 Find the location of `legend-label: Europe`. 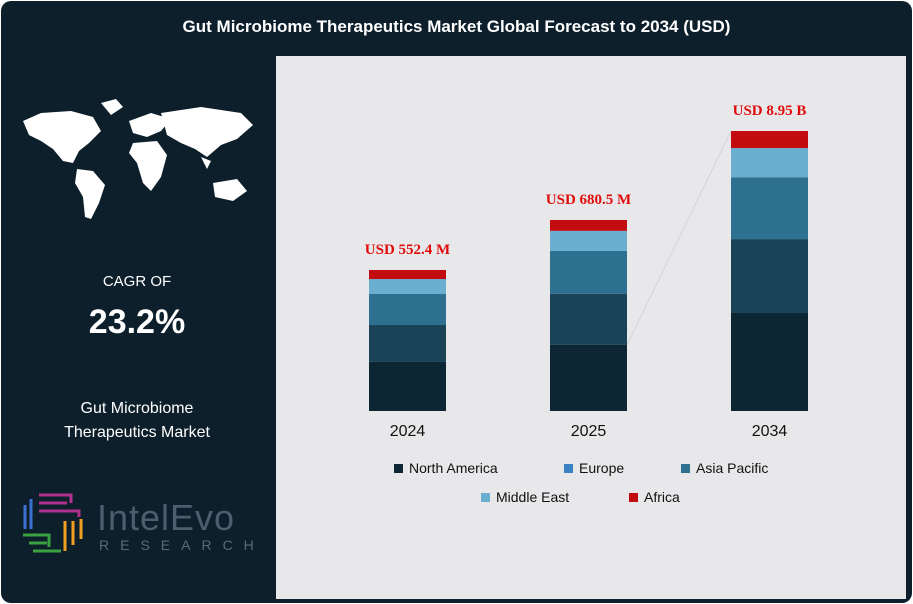

legend-label: Europe is located at coordinates (602, 468).